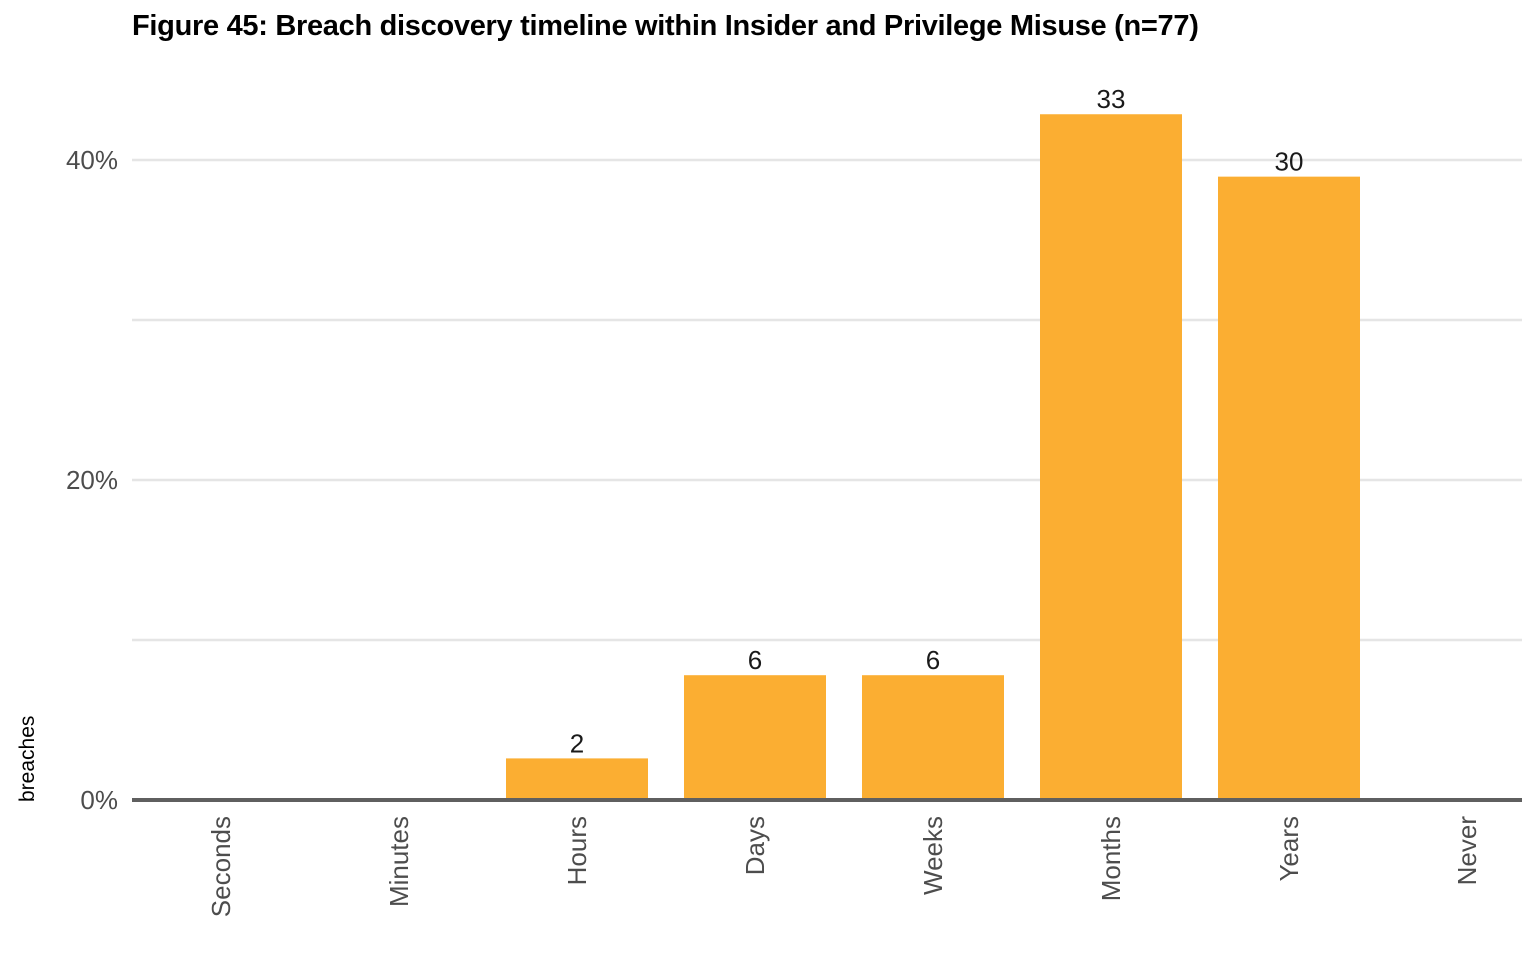 This screenshot has height=960, width=1536. Describe the element at coordinates (1467, 851) in the screenshot. I see `x-tick-label: Never` at that location.